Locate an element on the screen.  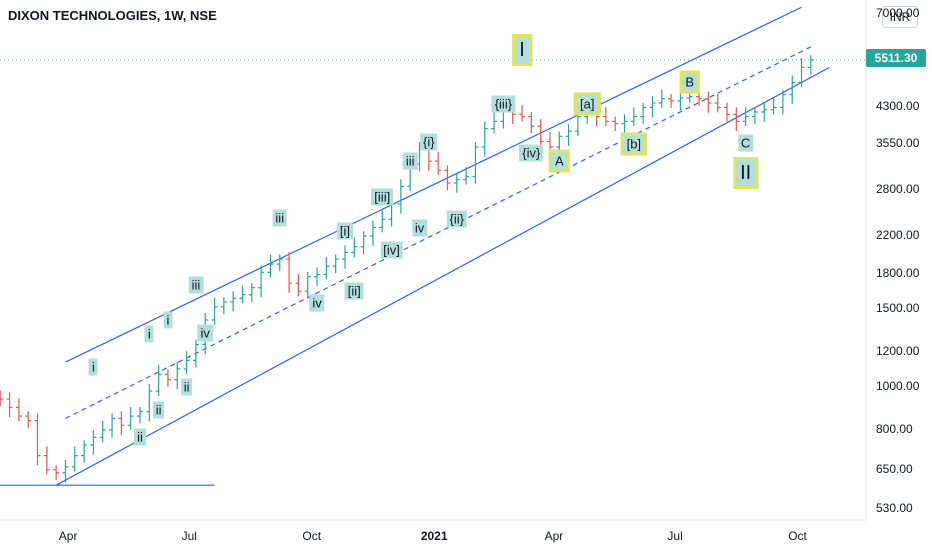
wave-label: [i] is located at coordinates (345, 231).